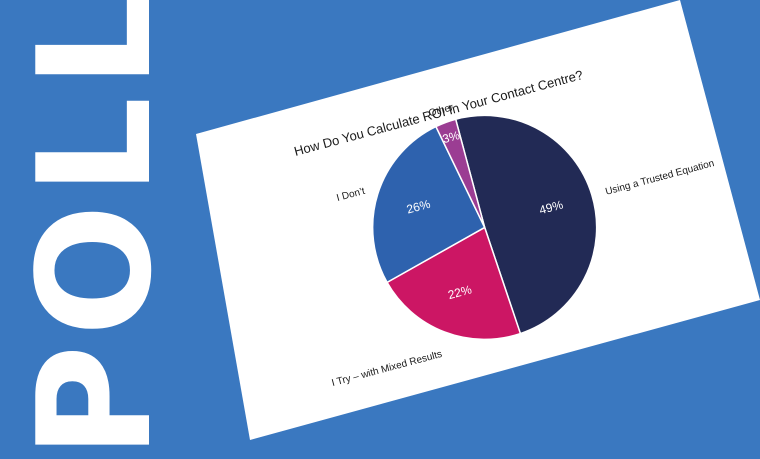 Image resolution: width=760 pixels, height=459 pixels. I want to click on pie-slice-using-a-trusted-equation, so click(526, 224).